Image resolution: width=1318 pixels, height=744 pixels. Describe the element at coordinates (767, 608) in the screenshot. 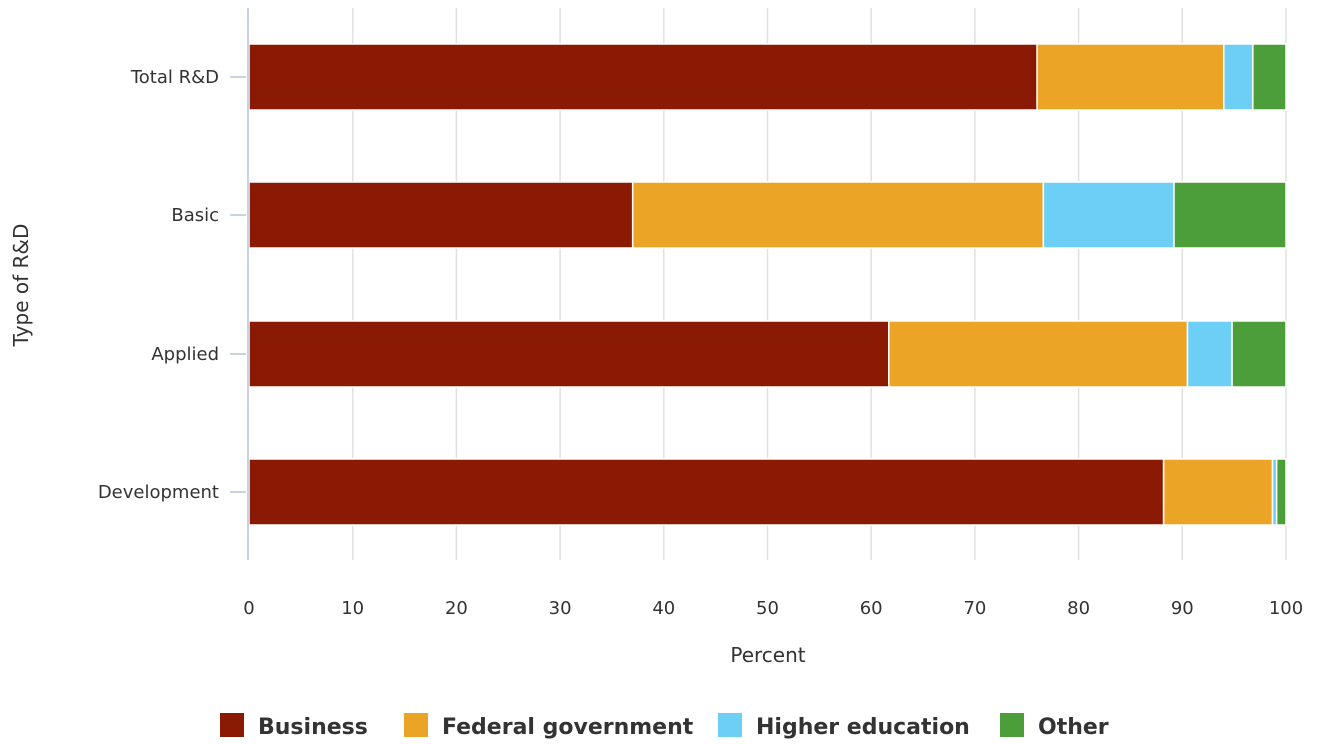

I see `x-tick-label: 50` at that location.